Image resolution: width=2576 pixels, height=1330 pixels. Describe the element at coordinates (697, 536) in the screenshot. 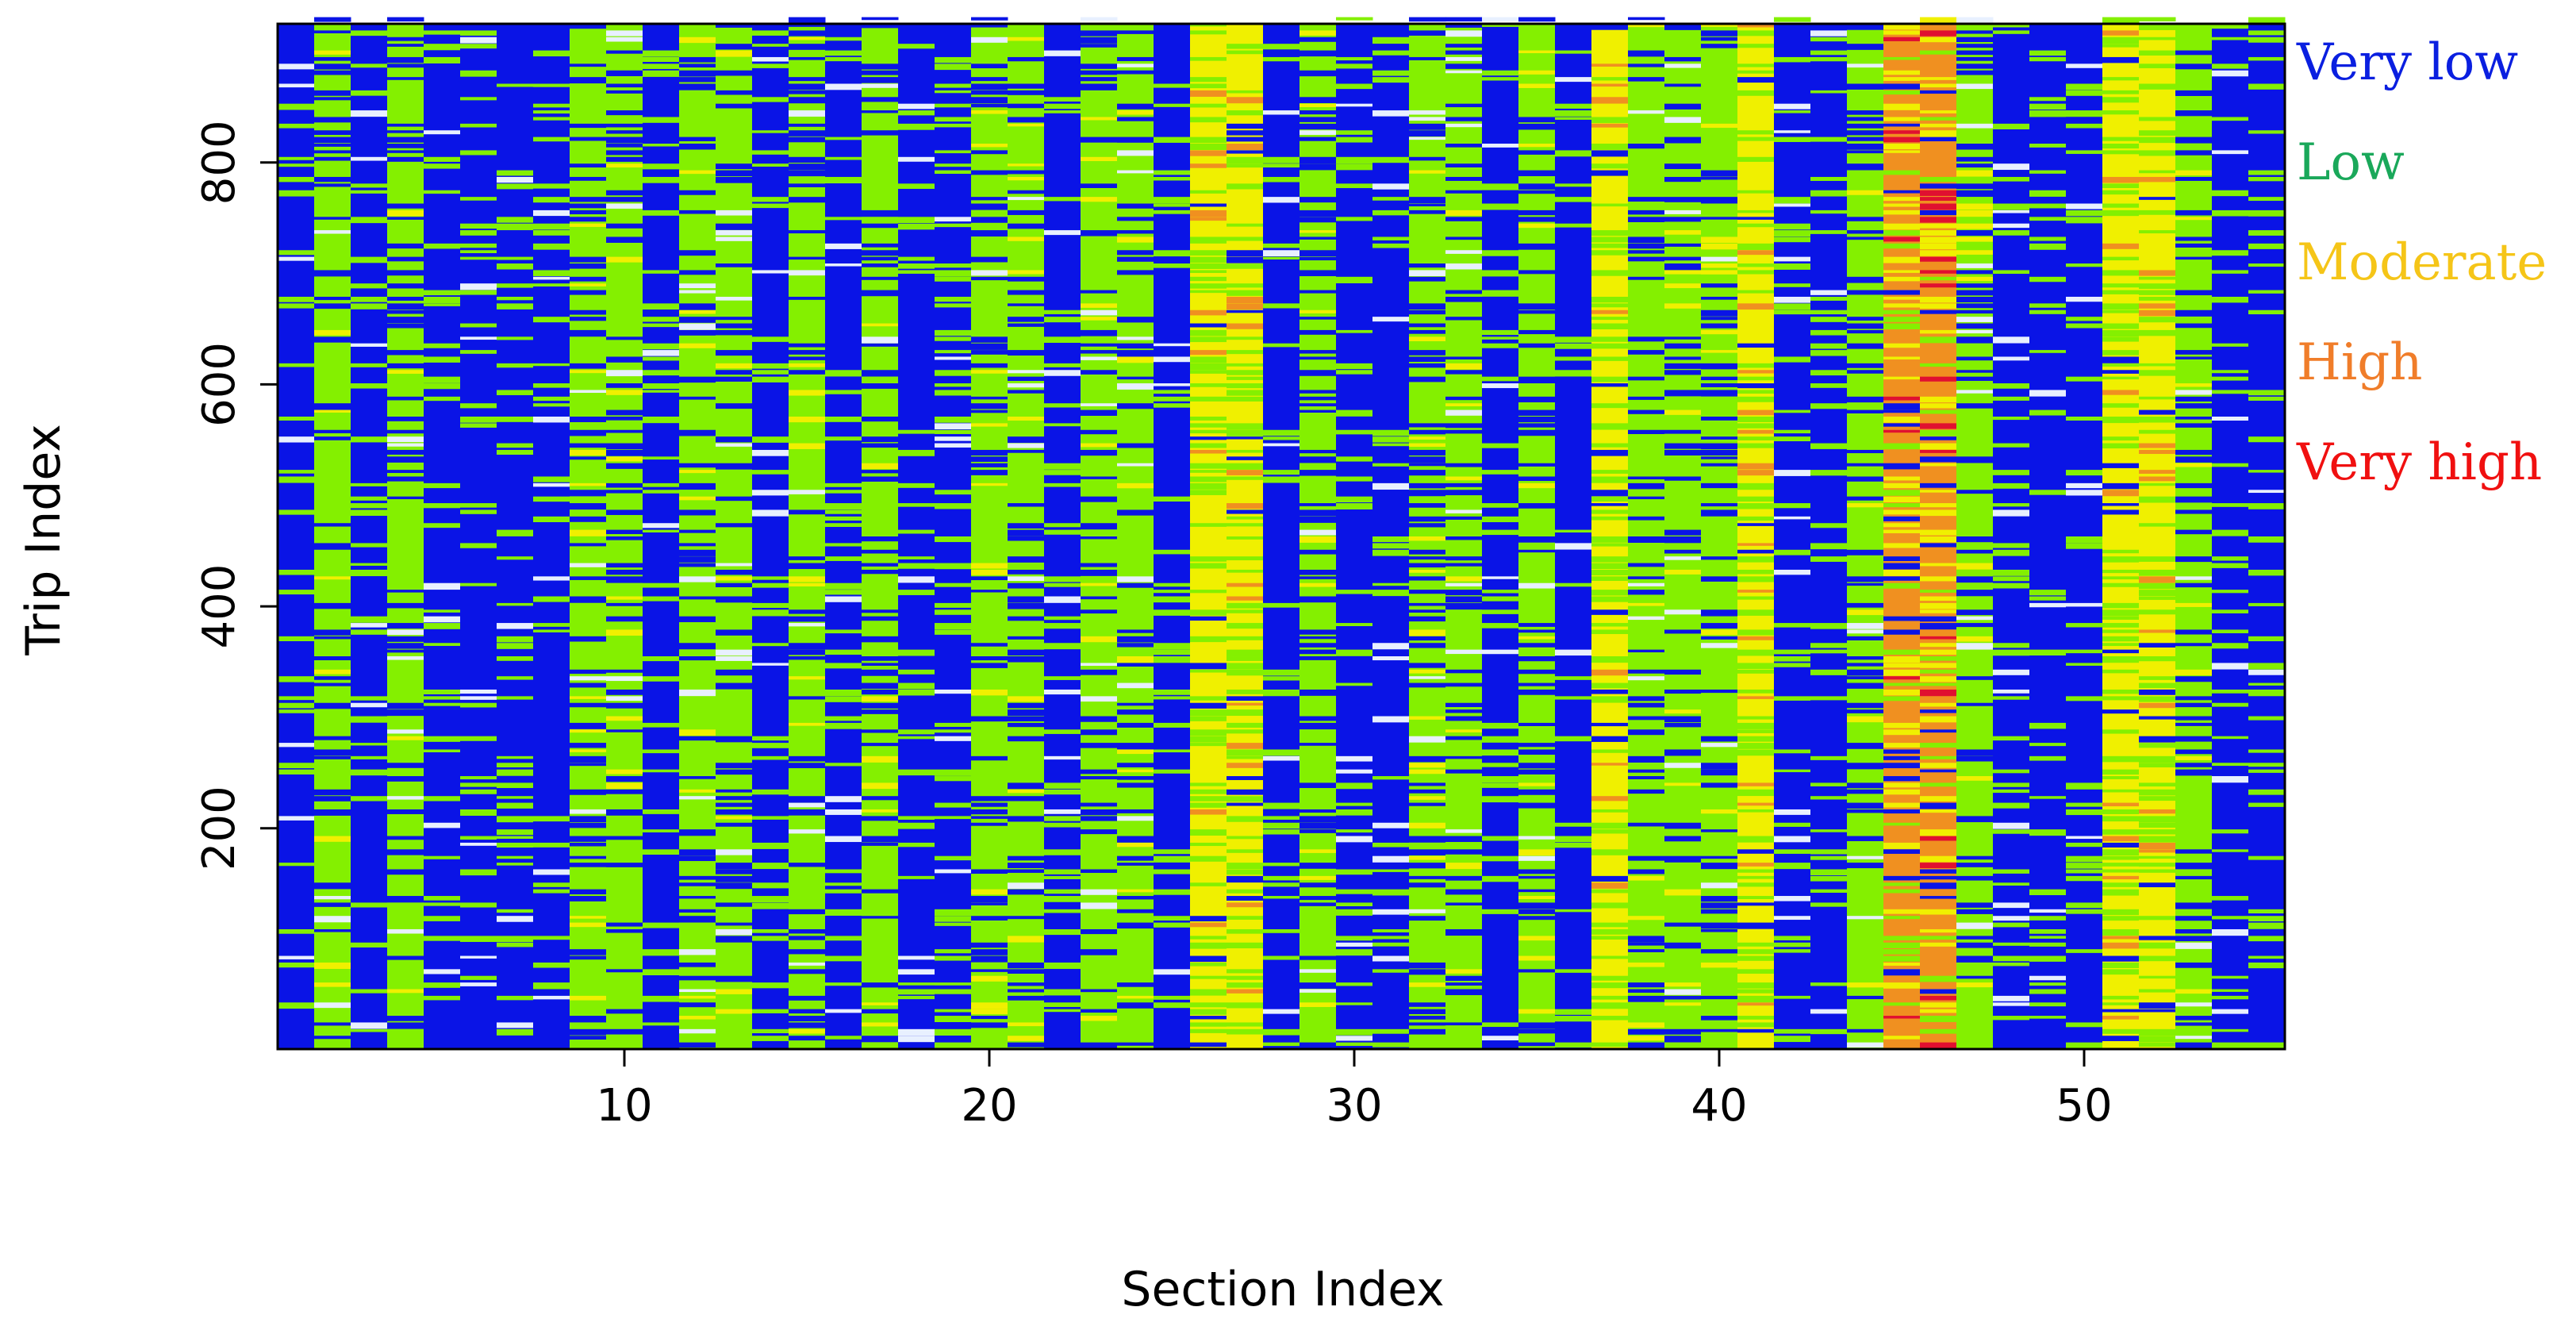

I see `heatmap-column-fill` at that location.